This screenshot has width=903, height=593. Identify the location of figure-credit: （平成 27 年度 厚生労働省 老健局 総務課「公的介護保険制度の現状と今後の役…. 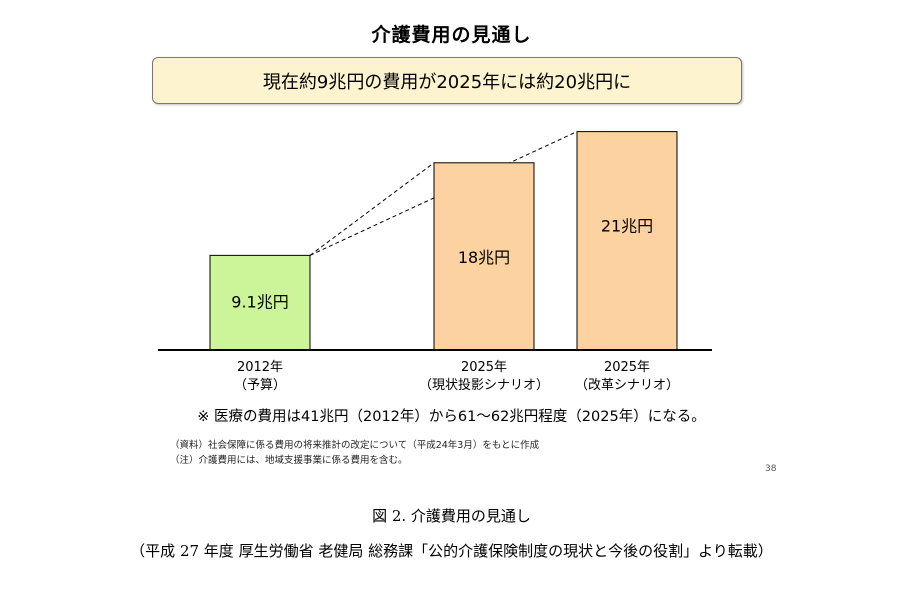
(451, 551).